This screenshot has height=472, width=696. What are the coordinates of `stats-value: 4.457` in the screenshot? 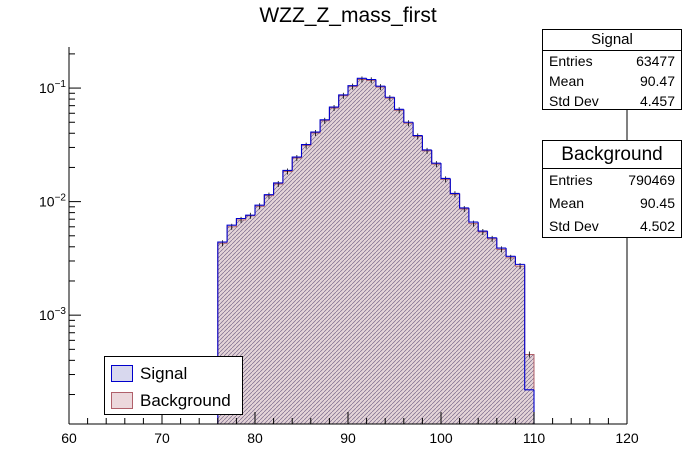 It's located at (657, 101).